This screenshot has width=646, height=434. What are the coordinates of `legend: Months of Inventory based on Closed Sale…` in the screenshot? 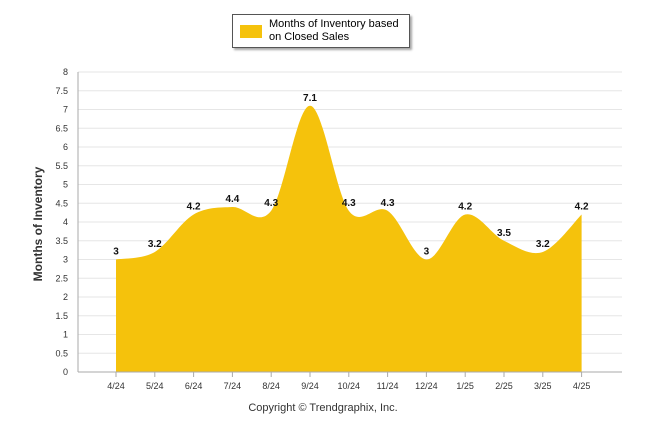 It's located at (321, 31).